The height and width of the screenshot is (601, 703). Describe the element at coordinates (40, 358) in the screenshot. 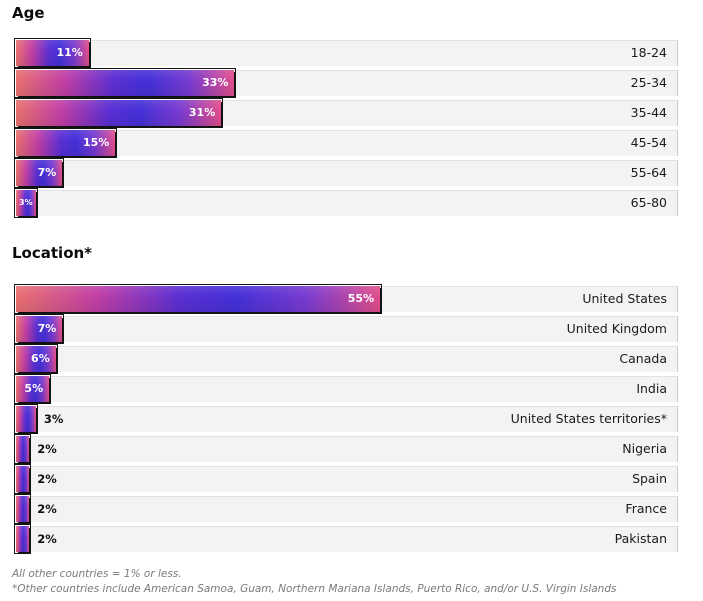

I see `bar-value-label: 6%` at that location.